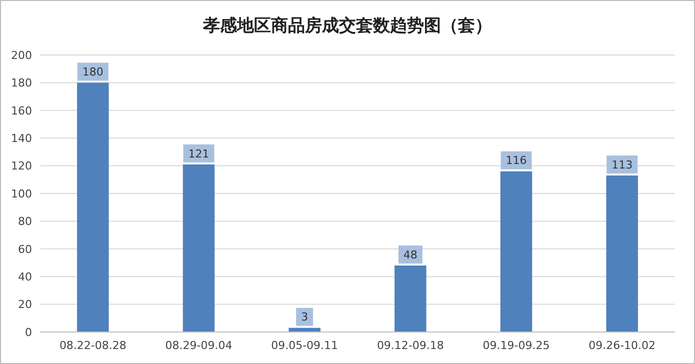 The width and height of the screenshot is (695, 364). What do you see at coordinates (21, 166) in the screenshot?
I see `y-tick-label: 120` at bounding box center [21, 166].